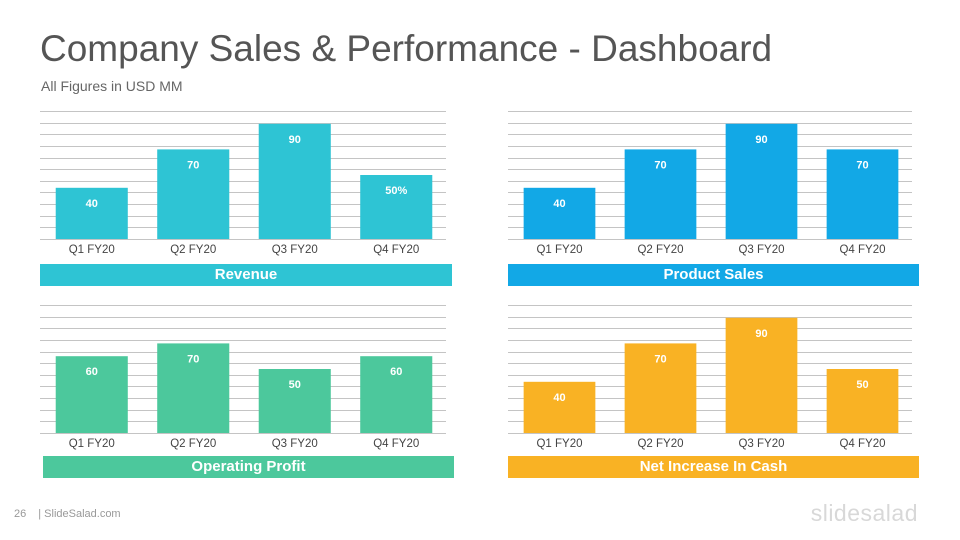 The height and width of the screenshot is (540, 960). I want to click on data-label: 50%, so click(396, 191).